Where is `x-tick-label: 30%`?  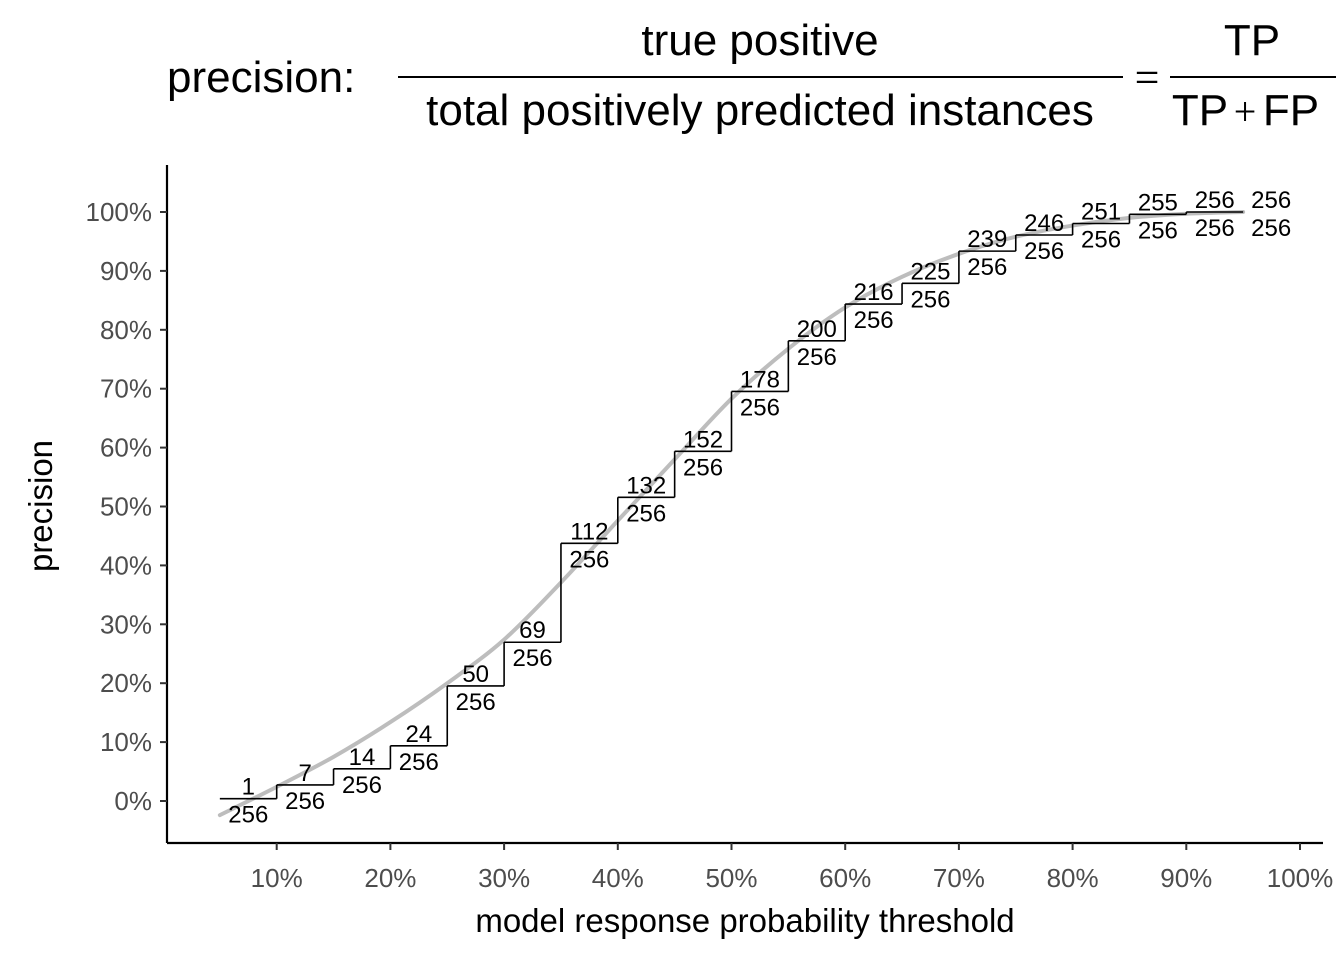
x-tick-label: 30% is located at coordinates (504, 878).